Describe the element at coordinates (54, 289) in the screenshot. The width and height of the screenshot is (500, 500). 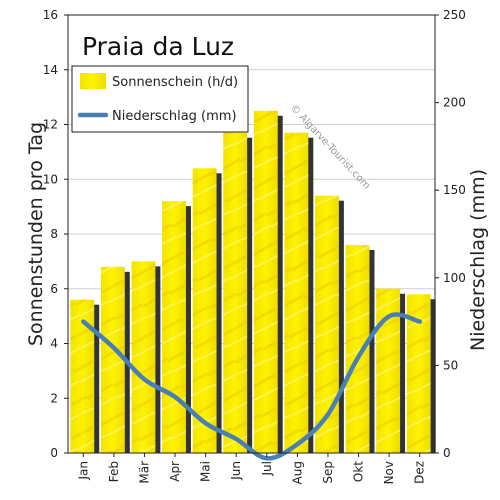
I see `left-tick-label: 6` at that location.